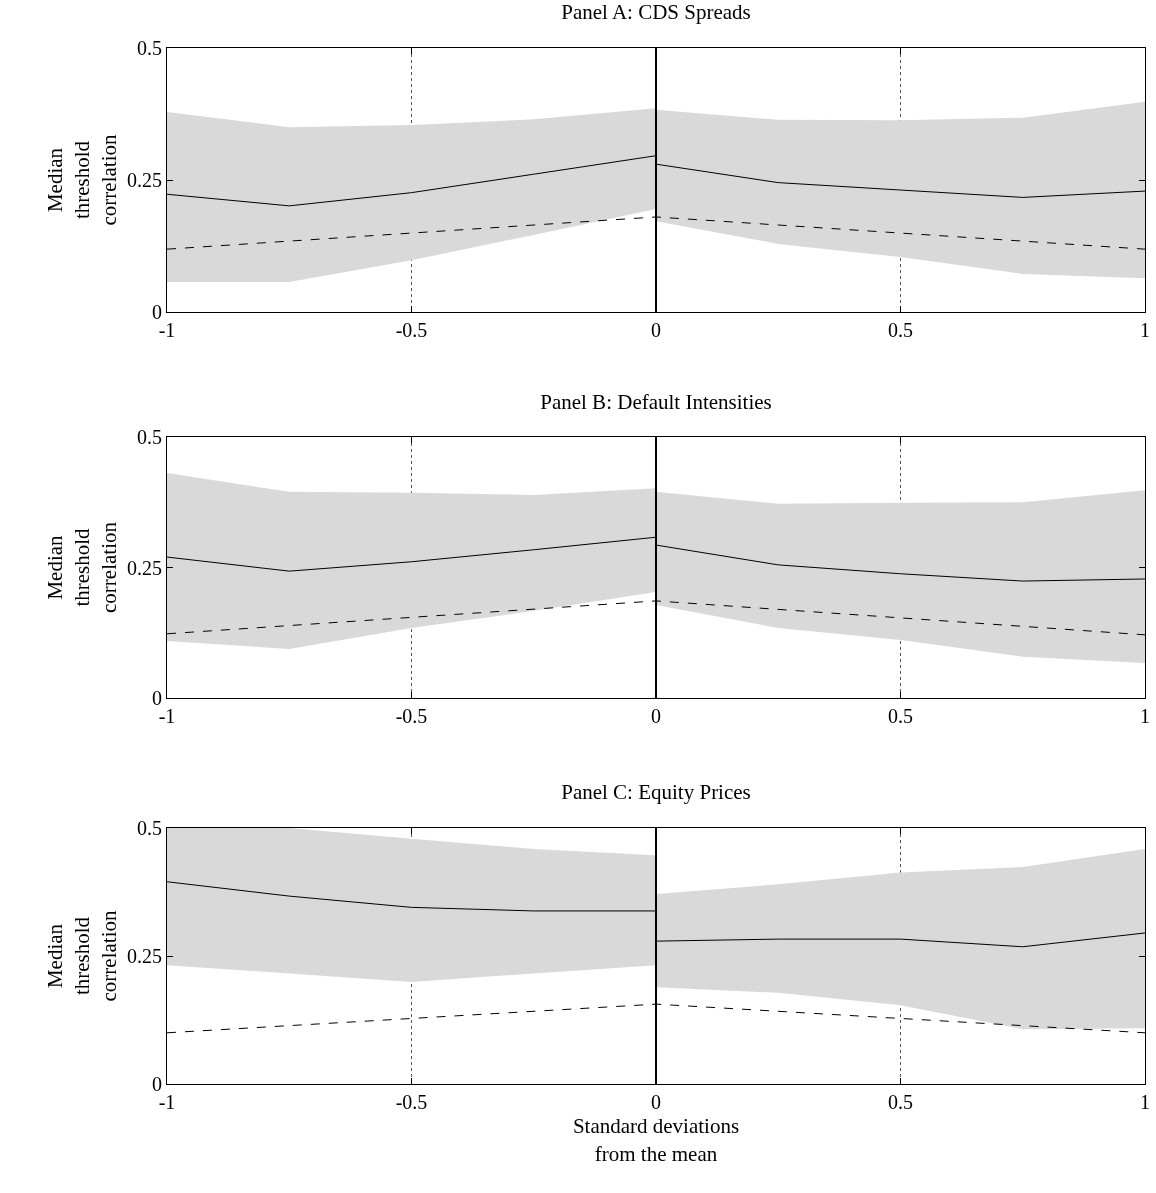 This screenshot has width=1156, height=1193. Describe the element at coordinates (656, 791) in the screenshot. I see `chart-title: Panel C: Equity Prices` at that location.